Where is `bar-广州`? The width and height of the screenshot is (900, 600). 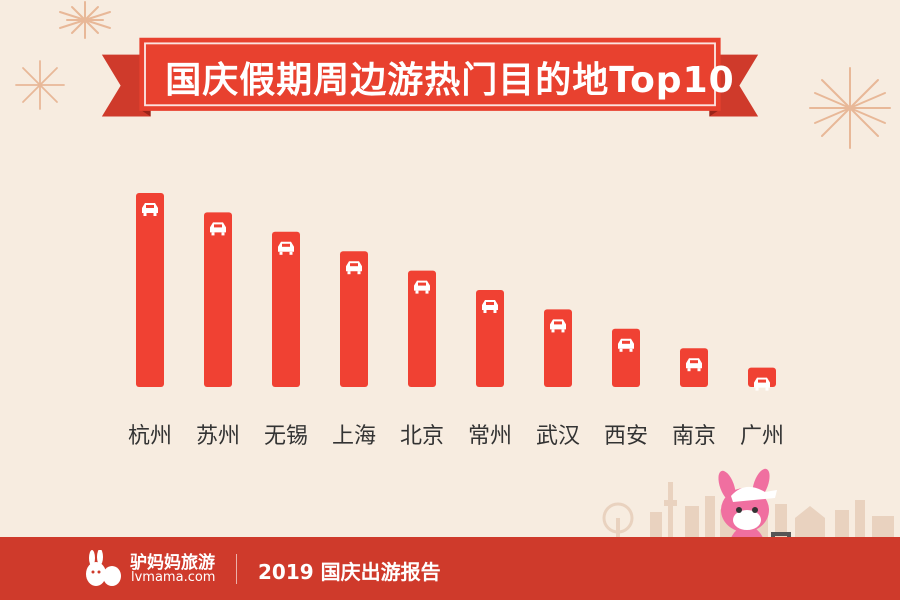 bar-广州 is located at coordinates (762, 379).